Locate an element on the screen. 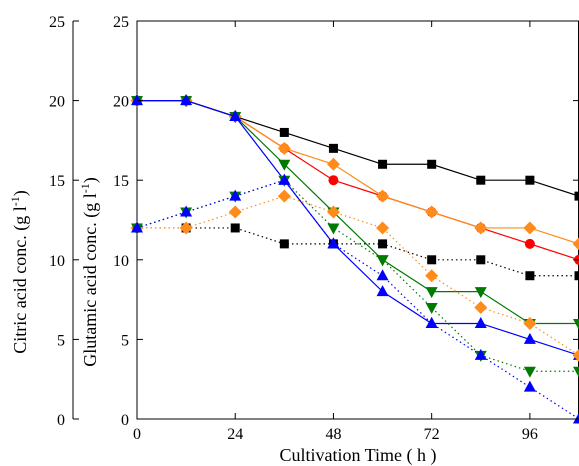  x-axis-title: Cultivation Time ( h ) is located at coordinates (357, 455).